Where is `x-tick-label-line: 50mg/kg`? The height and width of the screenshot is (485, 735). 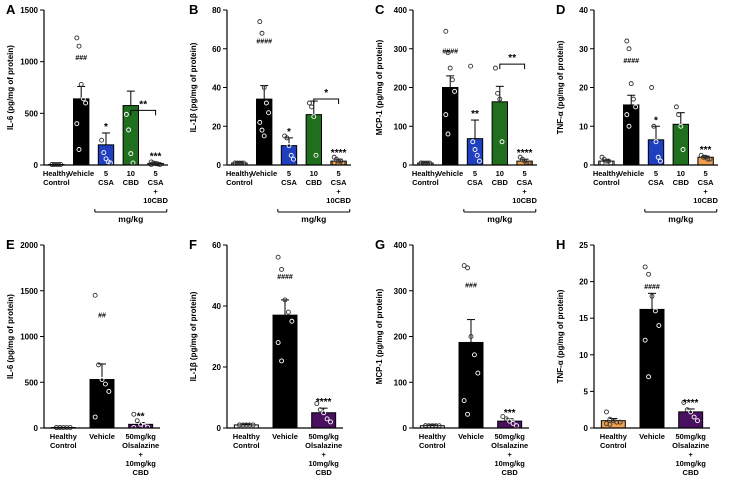 x-tick-label-line: 50mg/kg is located at coordinates (140, 436).